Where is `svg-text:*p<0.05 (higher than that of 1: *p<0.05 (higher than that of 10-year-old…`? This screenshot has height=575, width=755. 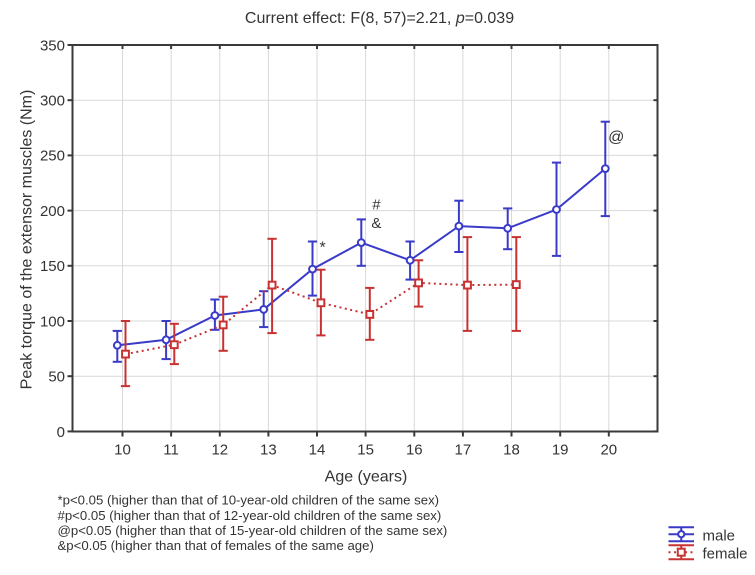
svg-text:*p<0.05 (higher than that of 1: *p<0.05 (higher than that of 10-year-old… is located at coordinates (249, 500).